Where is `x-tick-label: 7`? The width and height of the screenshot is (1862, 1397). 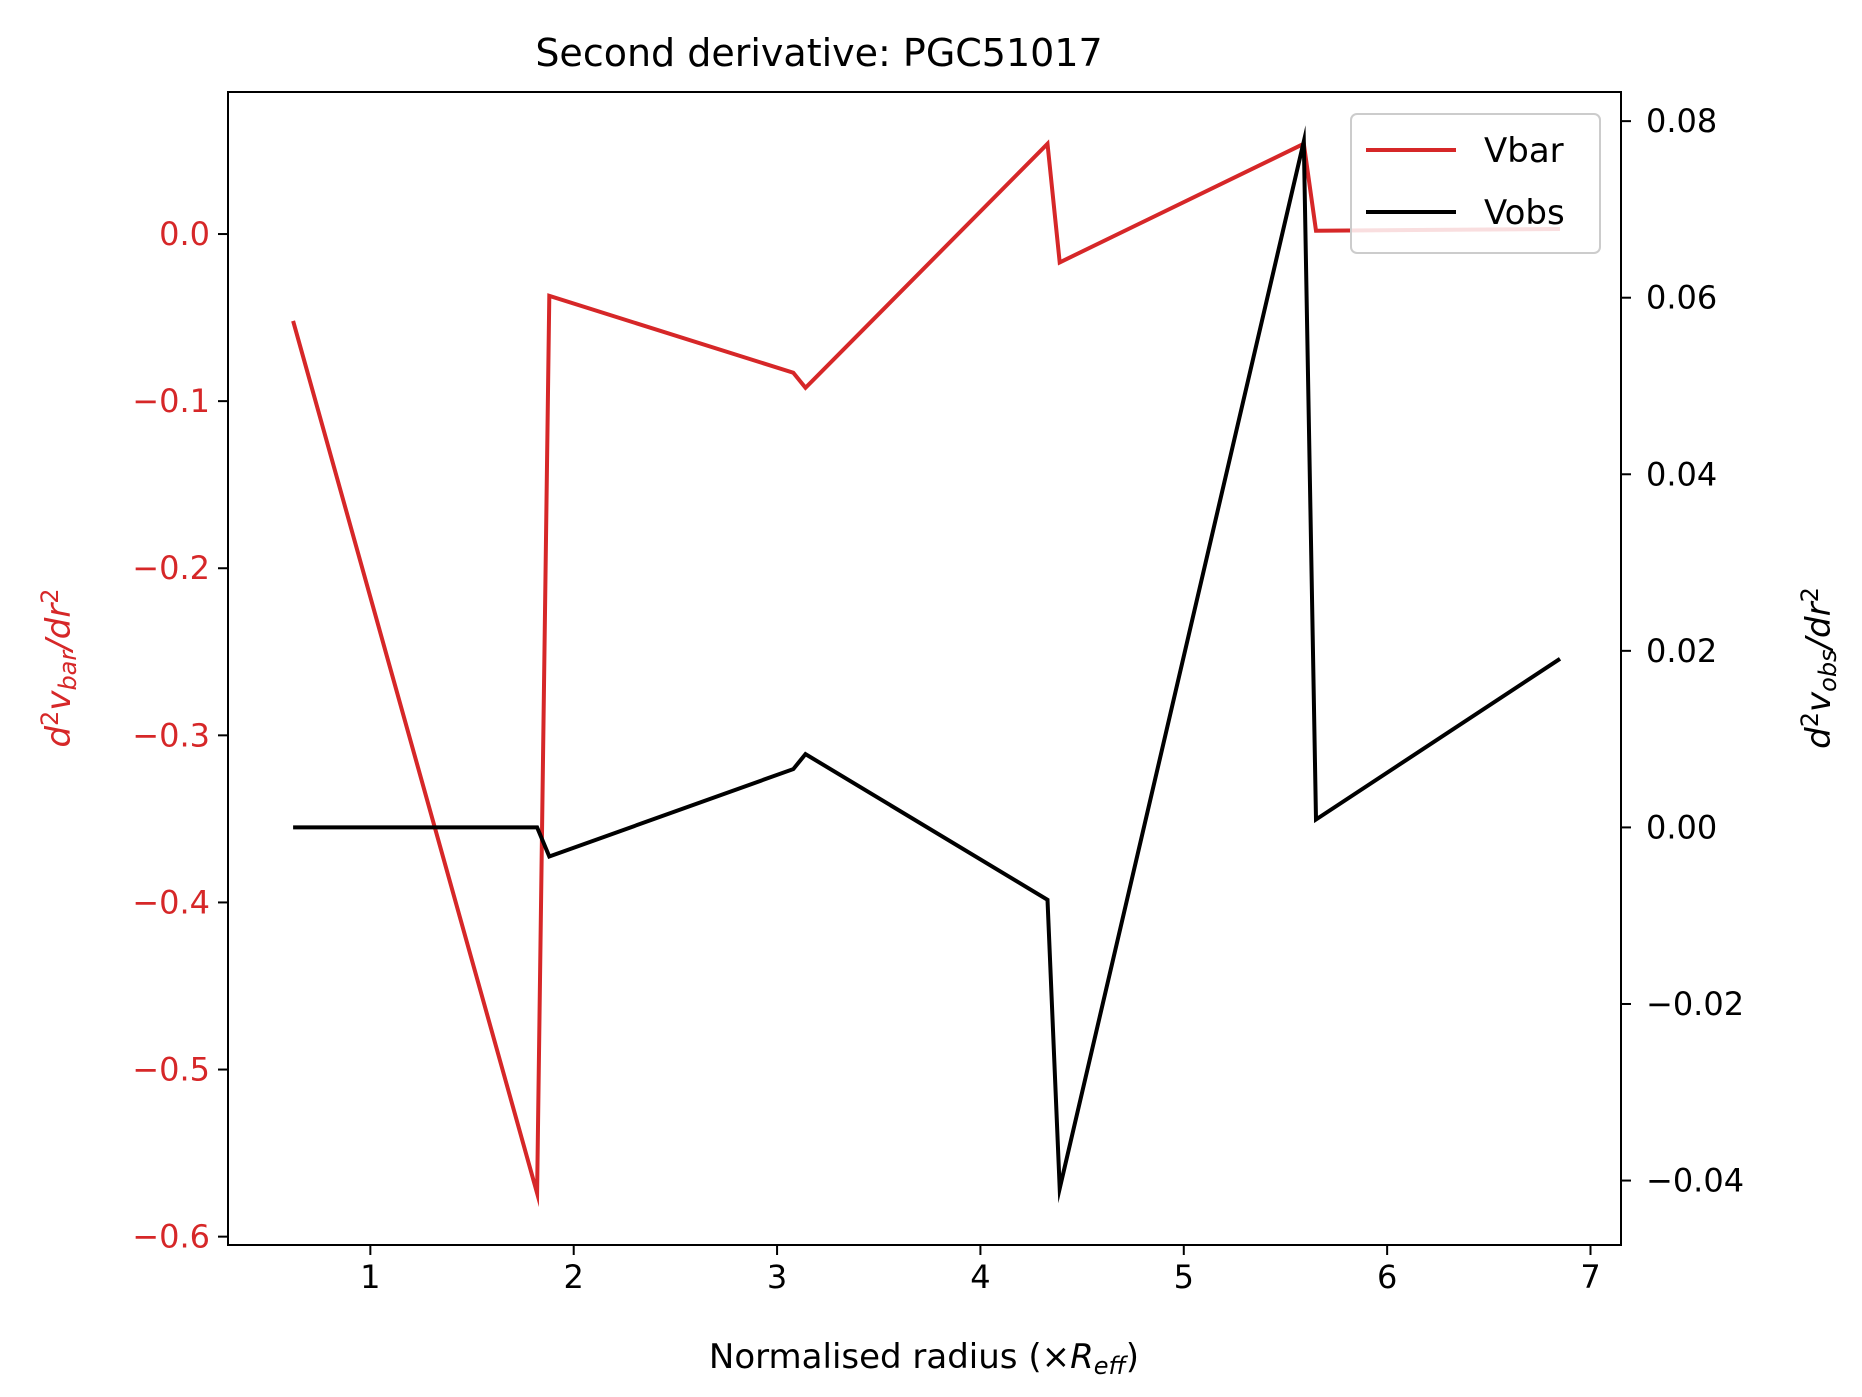
x-tick-label: 7 is located at coordinates (1590, 1277).